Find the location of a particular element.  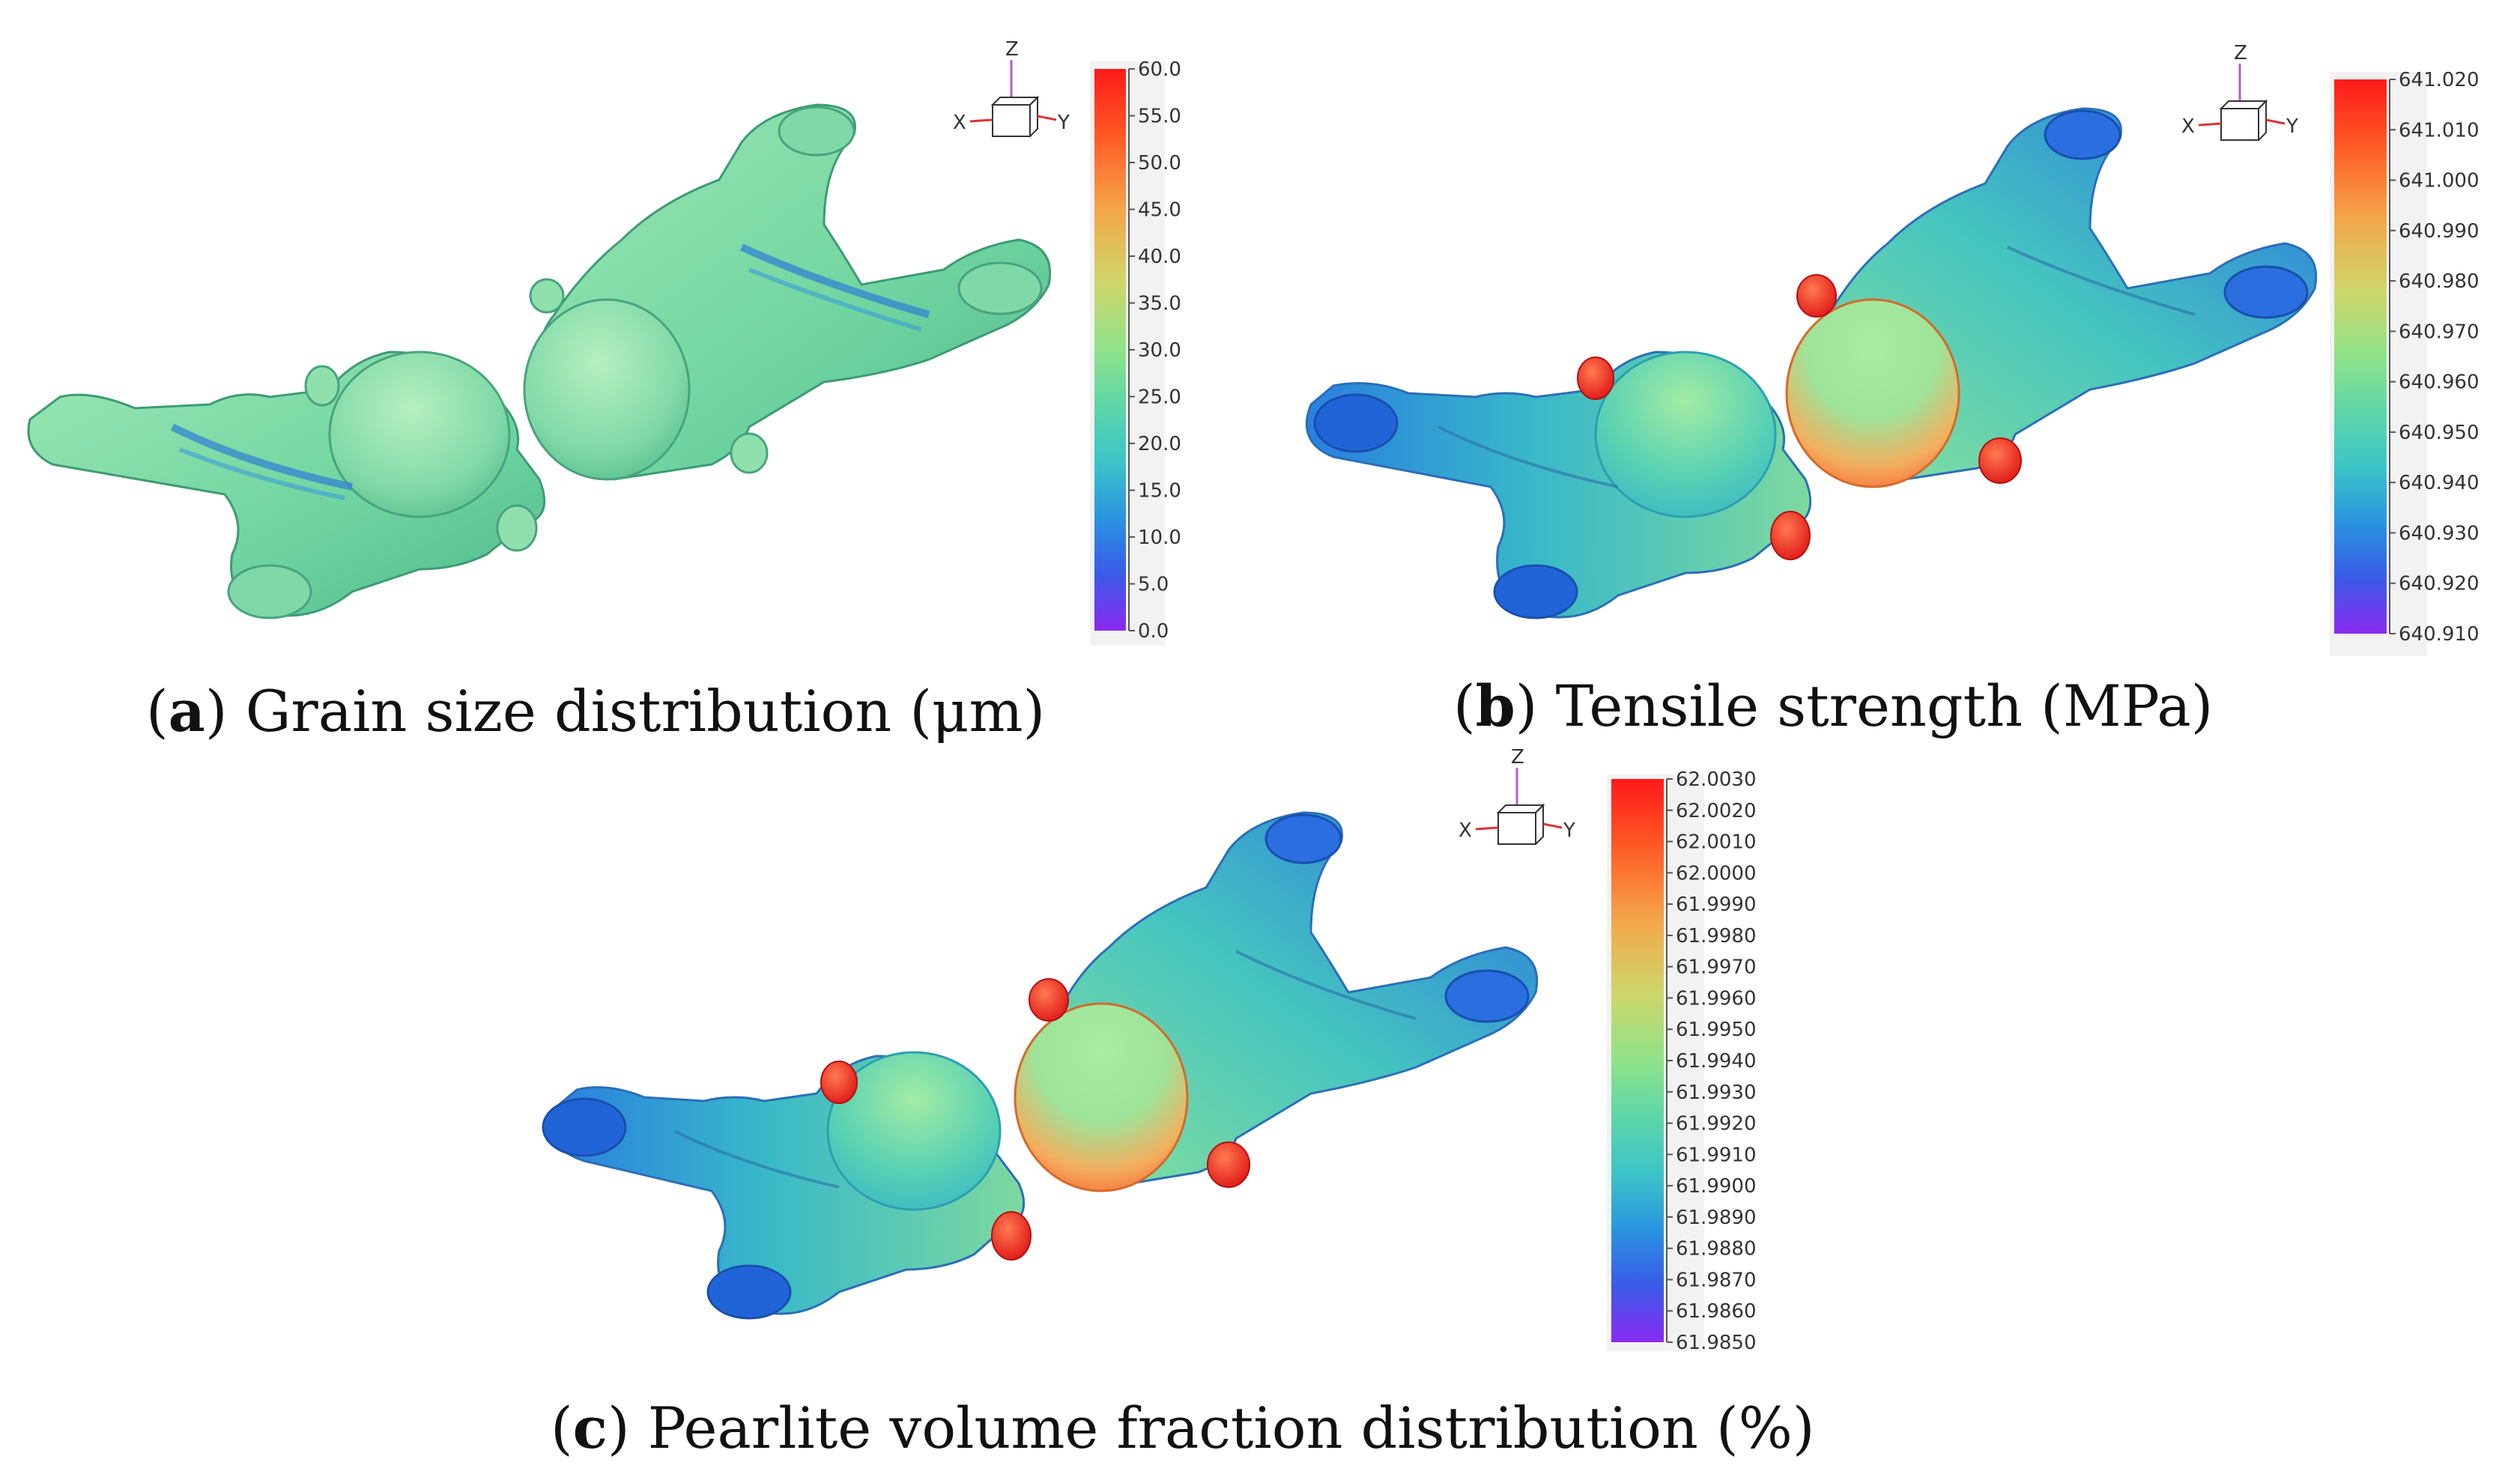

colorbar-tick-label: 640.930 is located at coordinates (2439, 533).